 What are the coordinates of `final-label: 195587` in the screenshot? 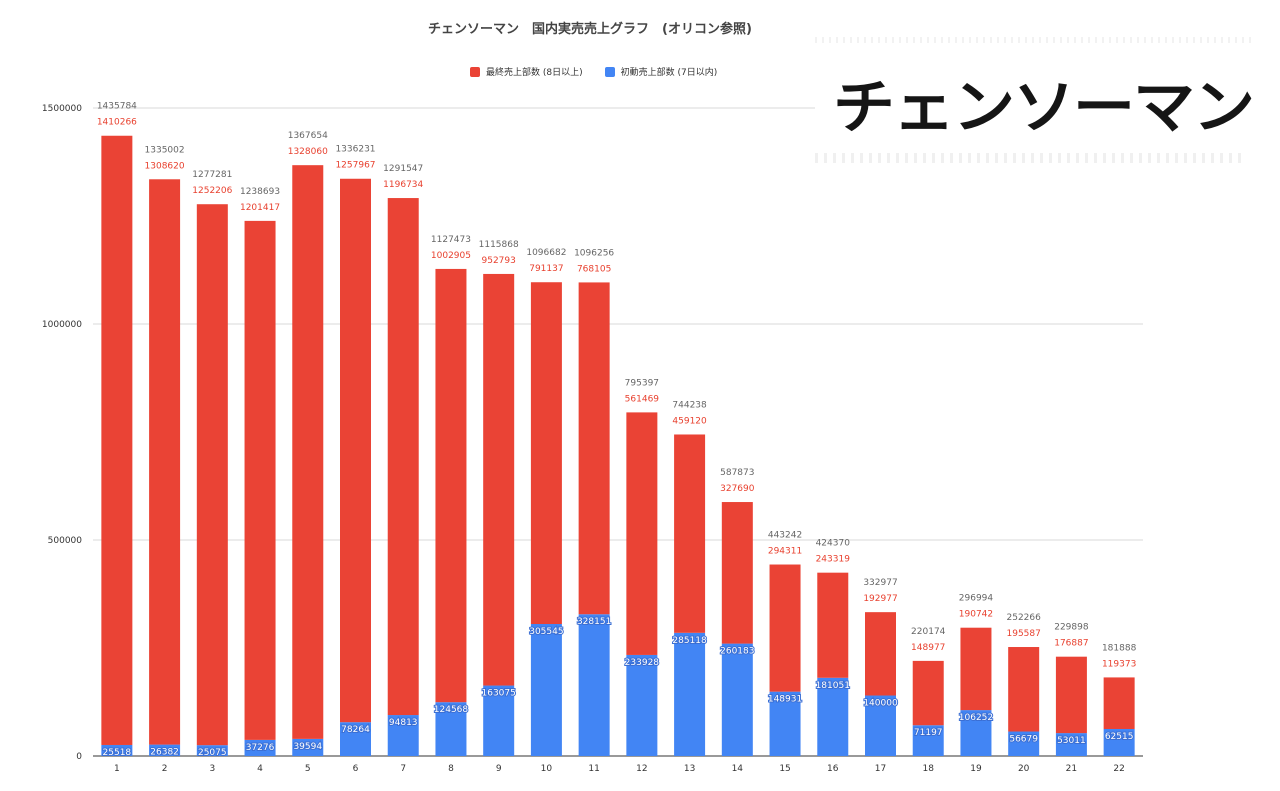 It's located at (1024, 634).